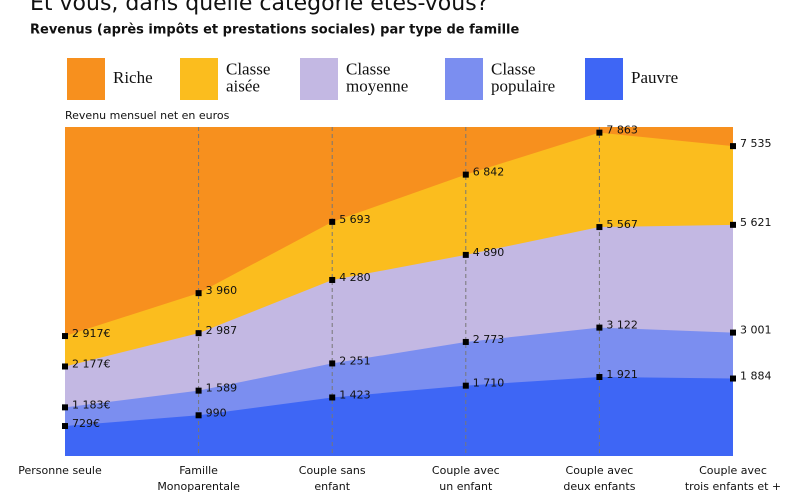 This screenshot has height=500, width=800. I want to click on legend-label: Pauvre, so click(654, 77).